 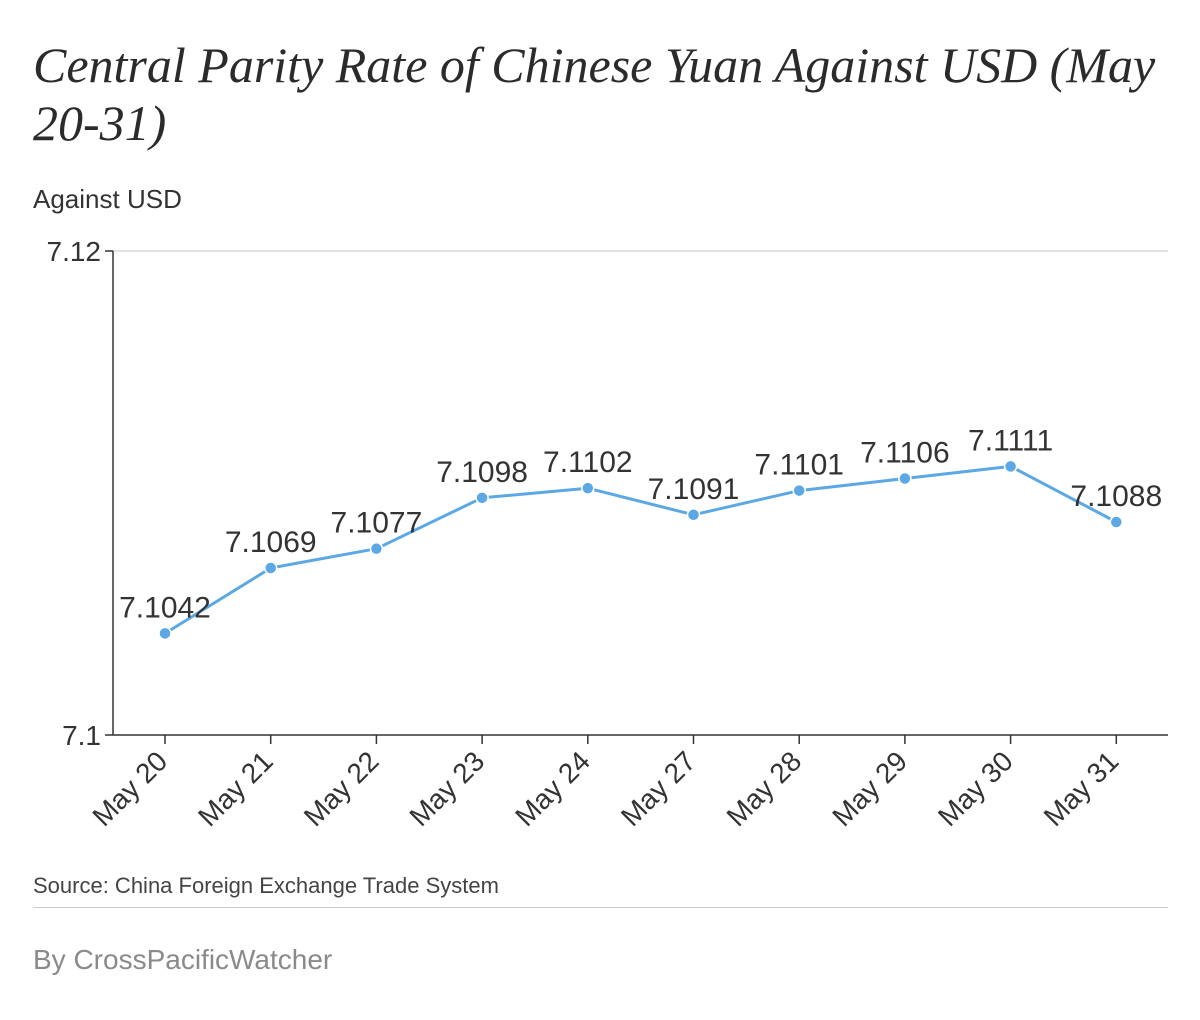 What do you see at coordinates (341, 788) in the screenshot?
I see `x-tick-label: May 22` at bounding box center [341, 788].